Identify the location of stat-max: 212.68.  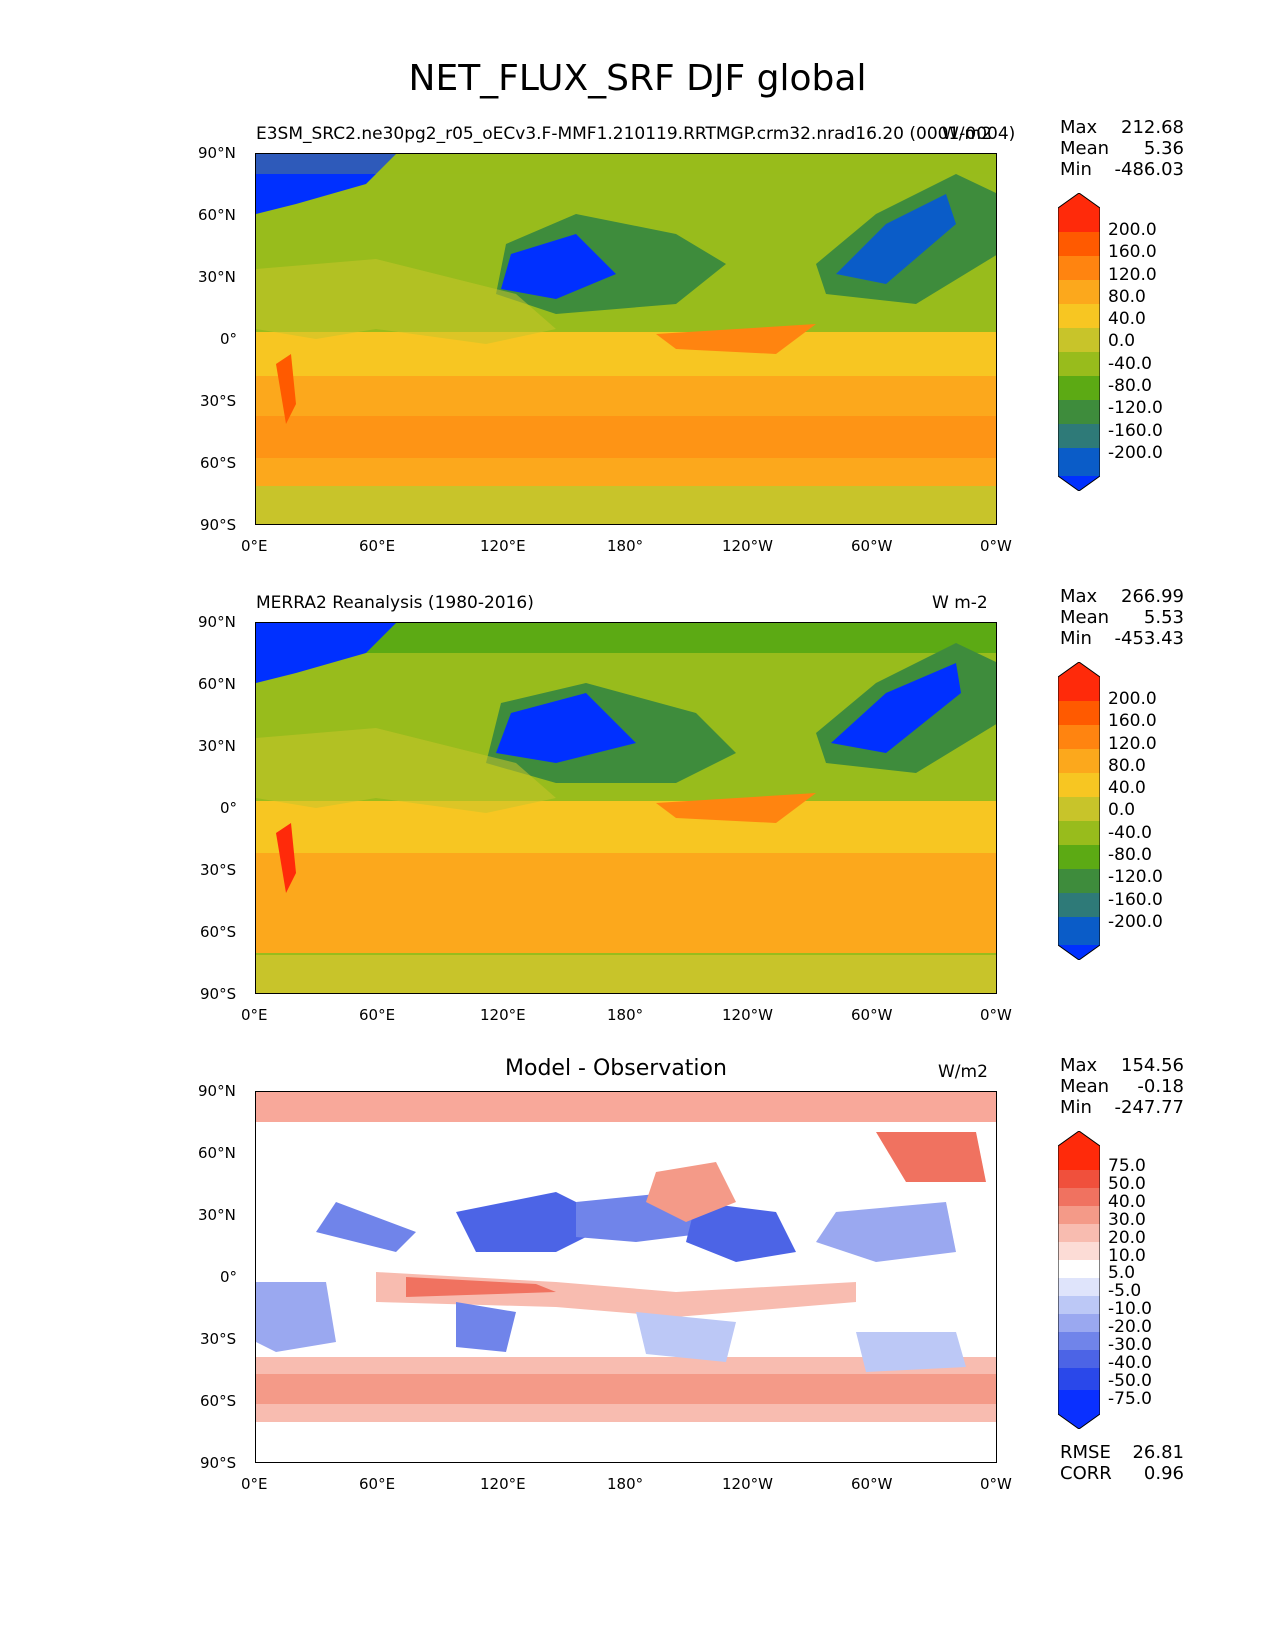
(1152, 127).